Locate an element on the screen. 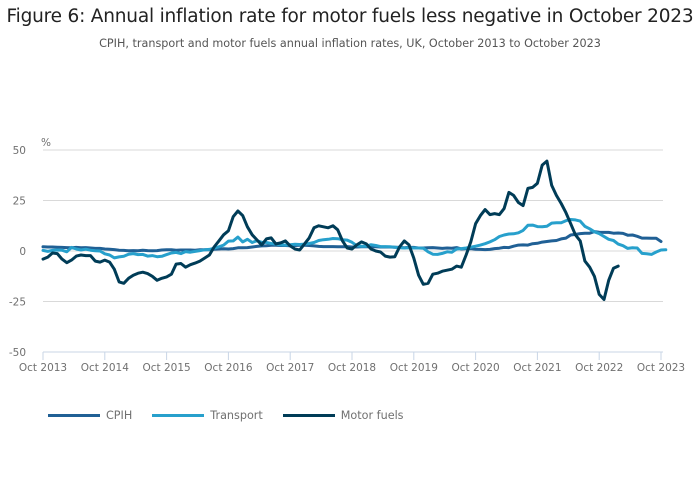 The image size is (700, 502). y-axis-unit-label: % is located at coordinates (46, 143).